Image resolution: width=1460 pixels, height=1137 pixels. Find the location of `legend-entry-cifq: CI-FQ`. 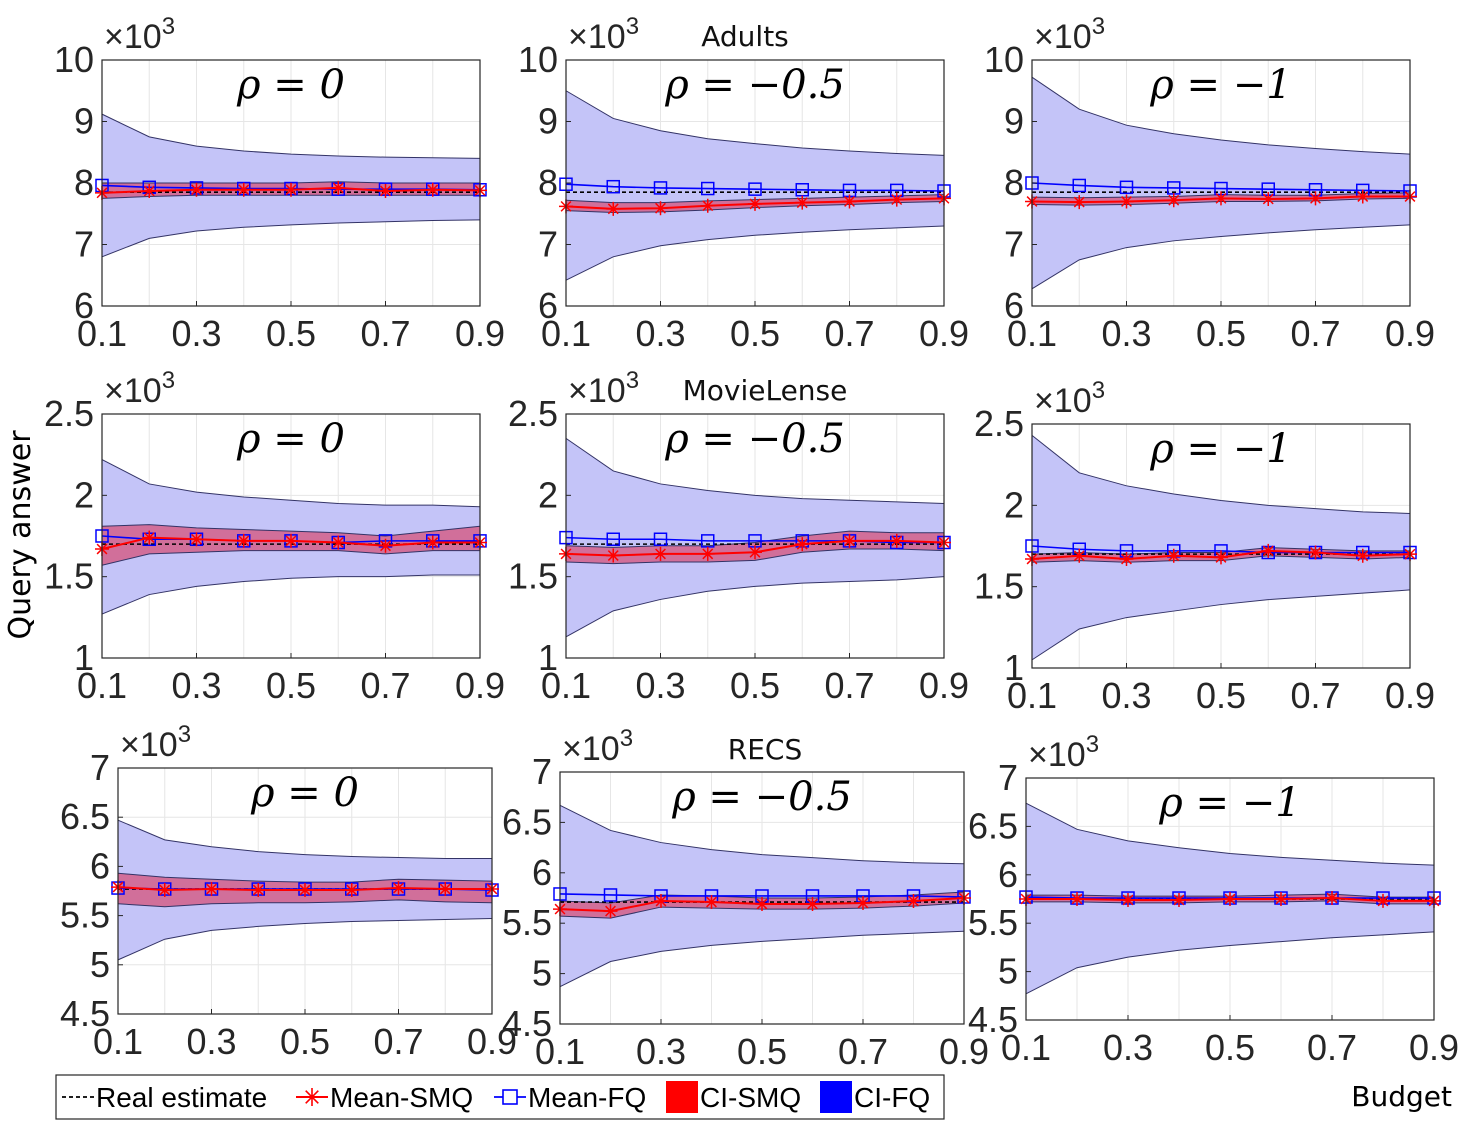

legend-entry-cifq: CI-FQ is located at coordinates (875, 1097).